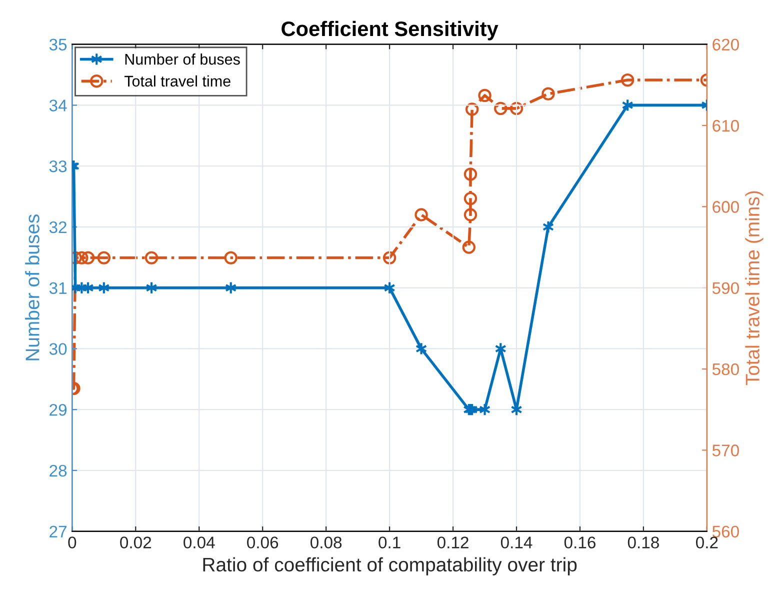 Image resolution: width=776 pixels, height=599 pixels. What do you see at coordinates (725, 44) in the screenshot?
I see `y2-tick-label: 620` at bounding box center [725, 44].